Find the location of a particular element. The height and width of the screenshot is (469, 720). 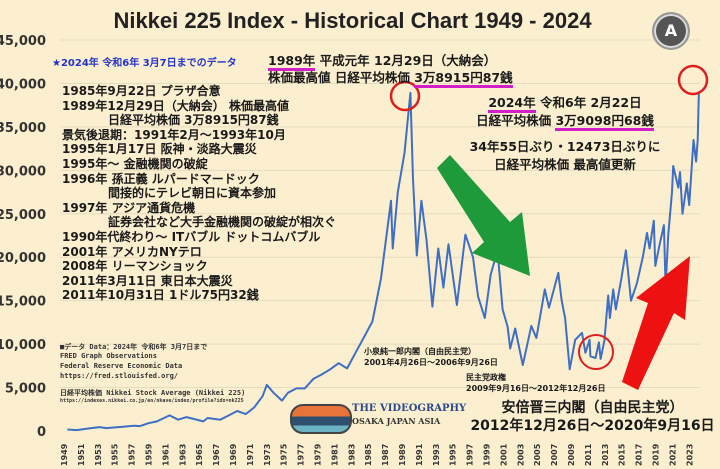

y-tick-label: 40,000 is located at coordinates (23, 84).